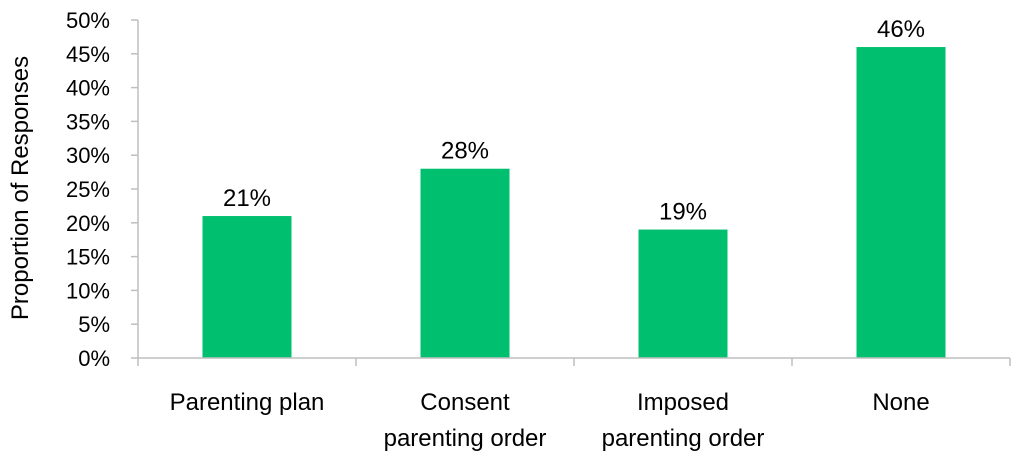 The image size is (1024, 457). Describe the element at coordinates (683, 402) in the screenshot. I see `x-category-label: Imposed` at that location.